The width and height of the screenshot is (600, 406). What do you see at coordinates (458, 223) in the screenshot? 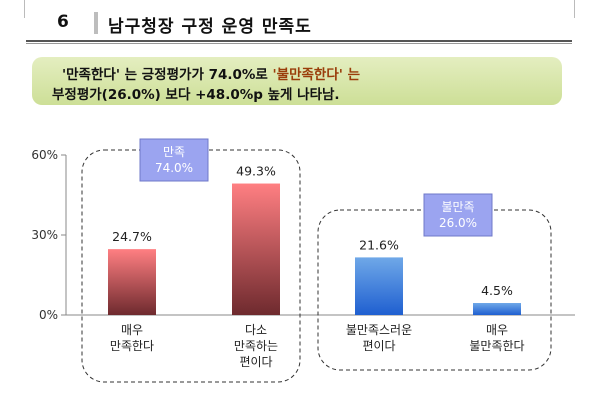
I see `group-label: 26.0%` at bounding box center [458, 223].